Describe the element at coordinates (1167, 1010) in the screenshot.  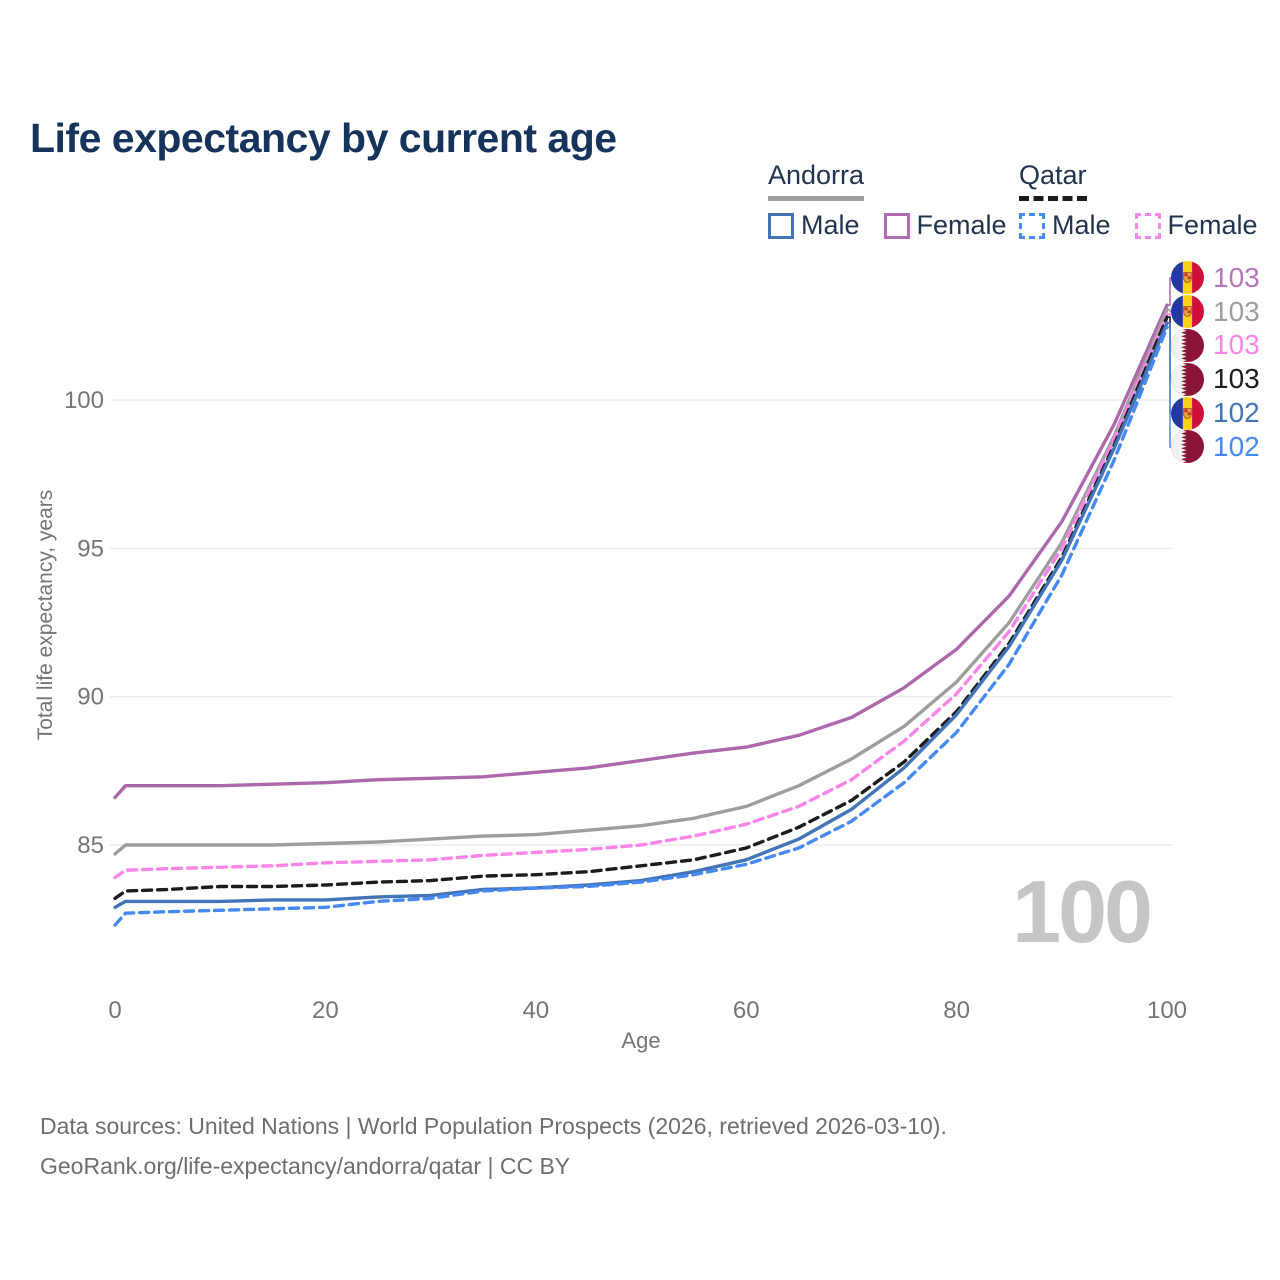
I see `x-tick-label: 100` at that location.